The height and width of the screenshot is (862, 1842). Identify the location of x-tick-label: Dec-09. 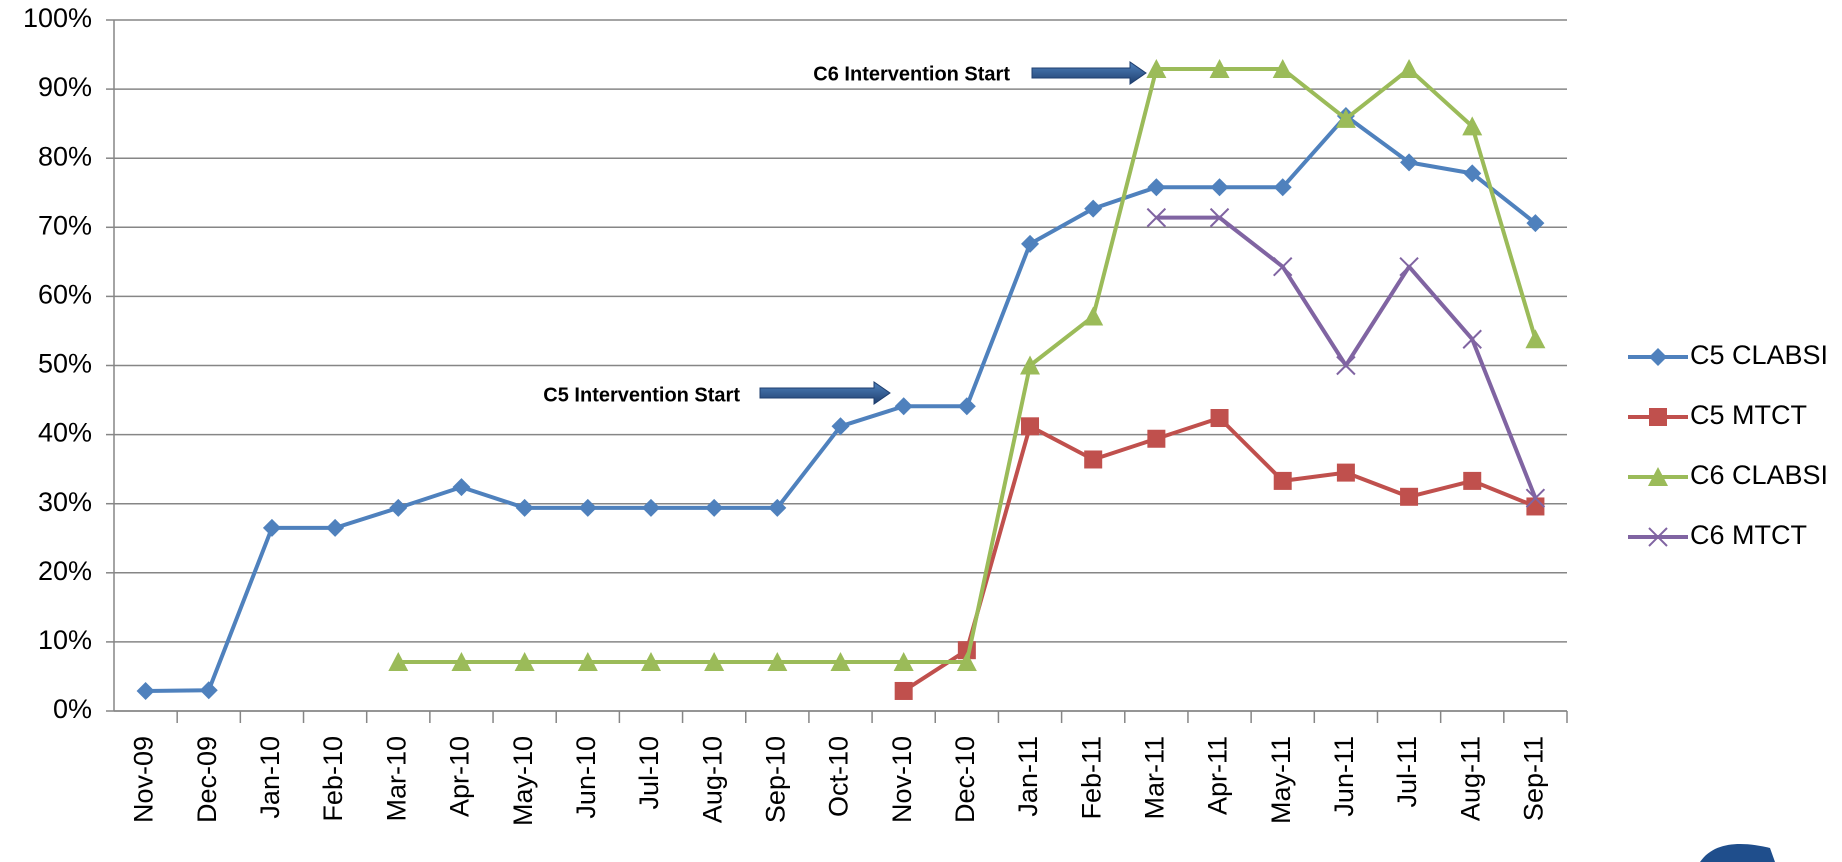
(207, 779).